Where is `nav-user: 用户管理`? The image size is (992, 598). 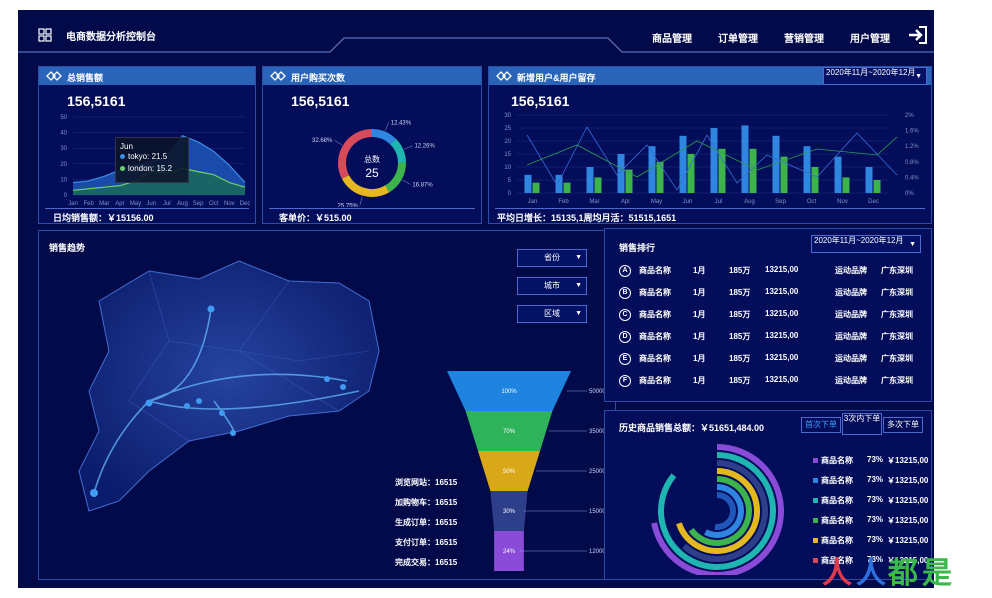 nav-user: 用户管理 is located at coordinates (870, 39).